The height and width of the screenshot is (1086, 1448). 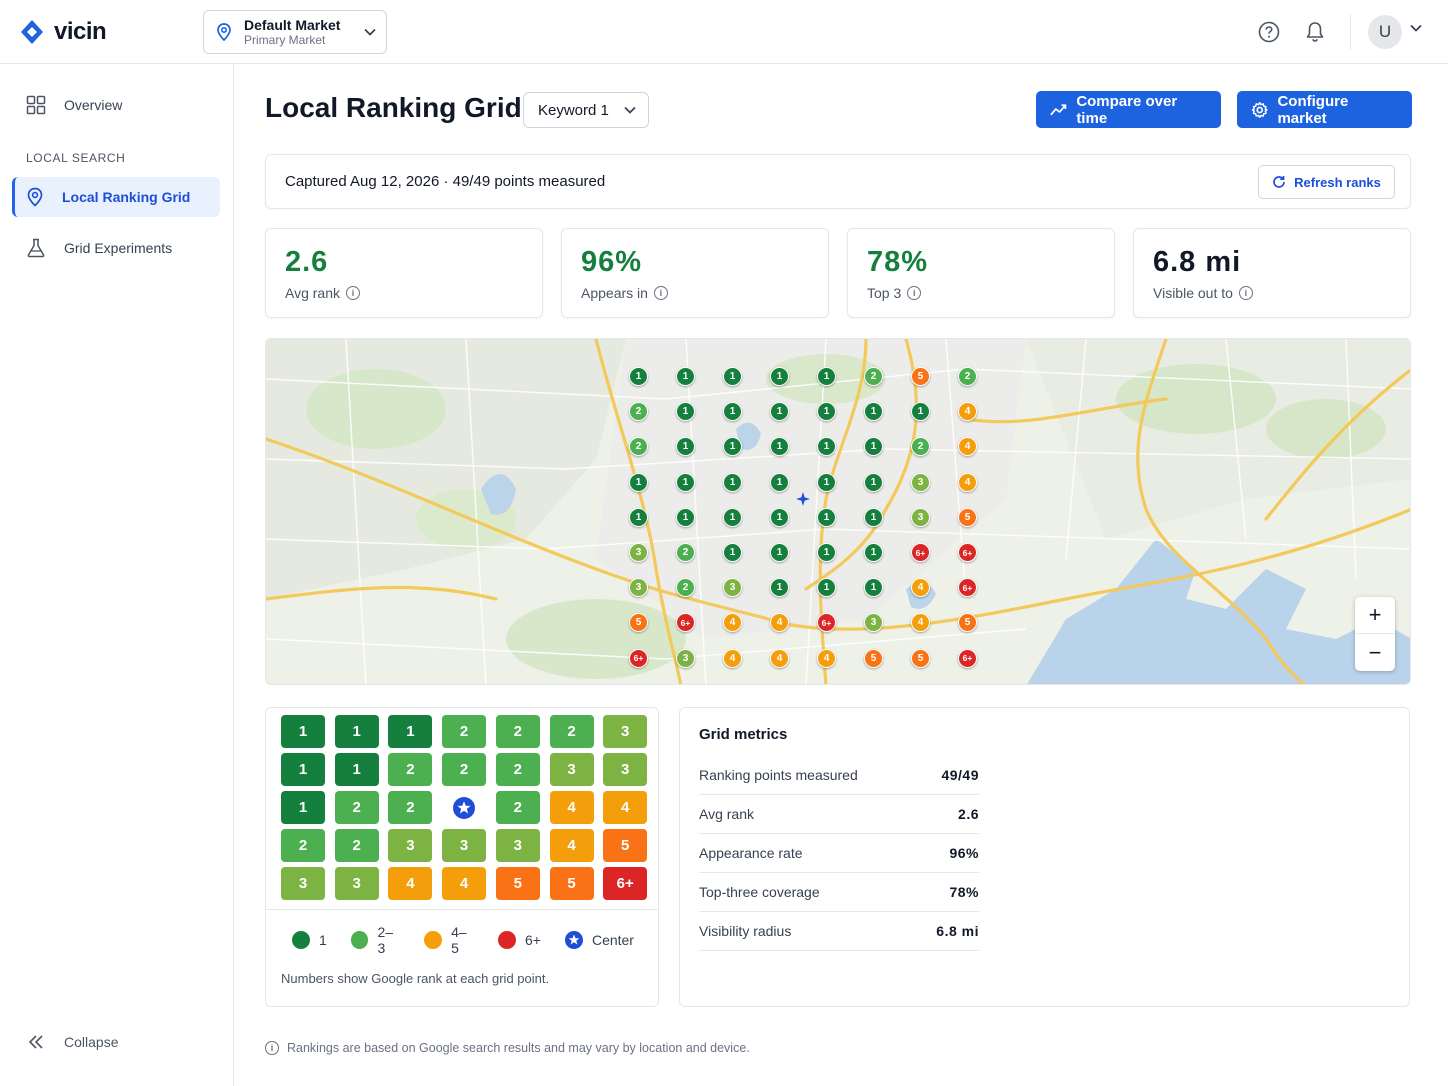 What do you see at coordinates (464, 807) in the screenshot?
I see `heat-cell-center` at bounding box center [464, 807].